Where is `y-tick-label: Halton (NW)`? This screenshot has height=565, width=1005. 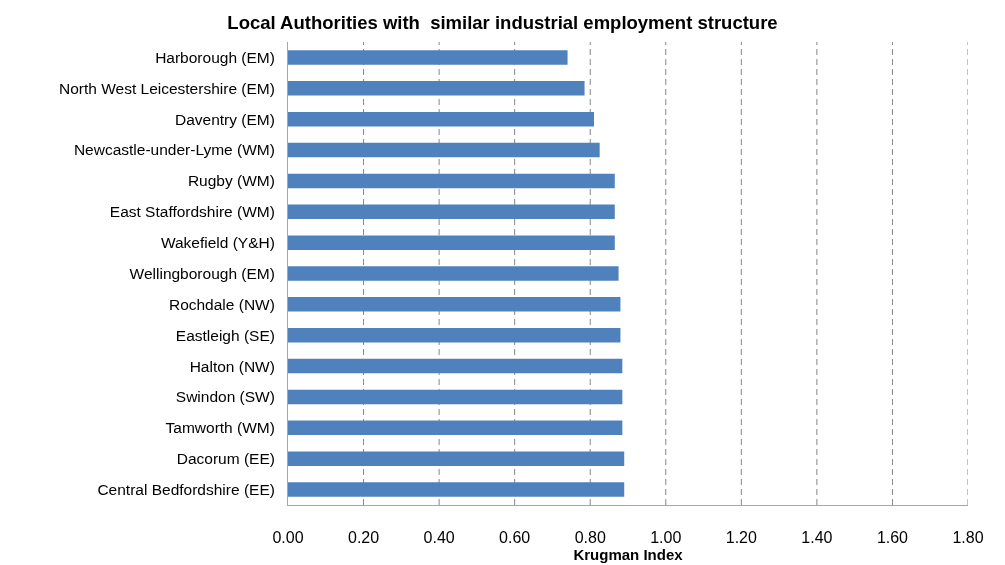
y-tick-label: Halton (NW) is located at coordinates (232, 366).